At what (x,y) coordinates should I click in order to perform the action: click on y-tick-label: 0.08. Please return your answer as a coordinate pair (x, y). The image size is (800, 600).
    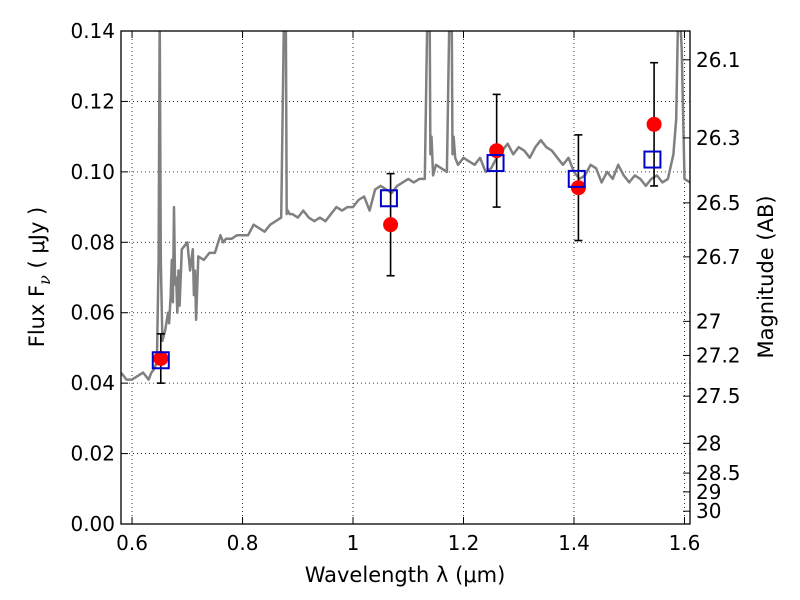
    Looking at the image, I should click on (92, 242).